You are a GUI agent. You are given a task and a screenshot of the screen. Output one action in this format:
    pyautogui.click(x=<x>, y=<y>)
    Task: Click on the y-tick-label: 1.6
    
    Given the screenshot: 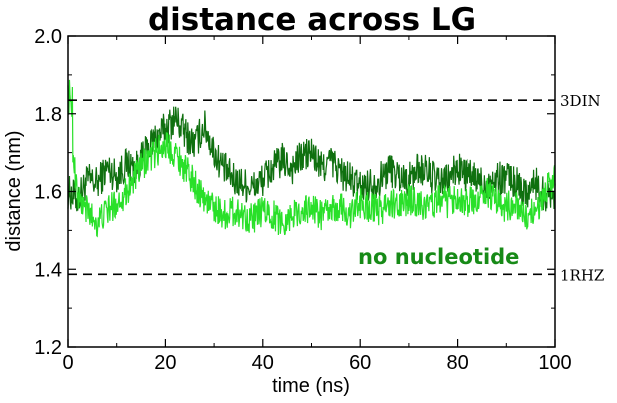 What is the action you would take?
    pyautogui.click(x=48, y=193)
    